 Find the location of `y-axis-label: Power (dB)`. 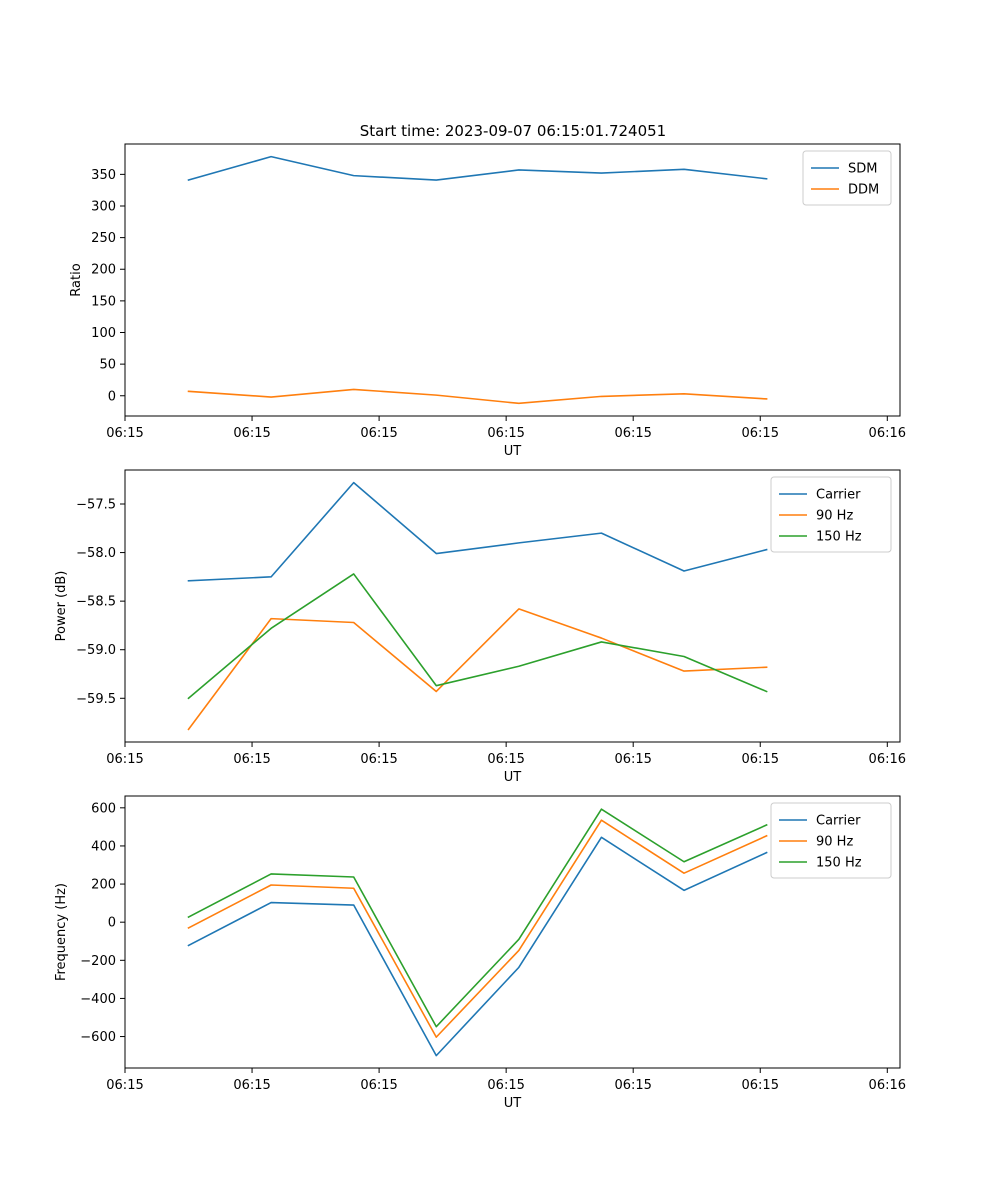

y-axis-label: Power (dB) is located at coordinates (61, 606).